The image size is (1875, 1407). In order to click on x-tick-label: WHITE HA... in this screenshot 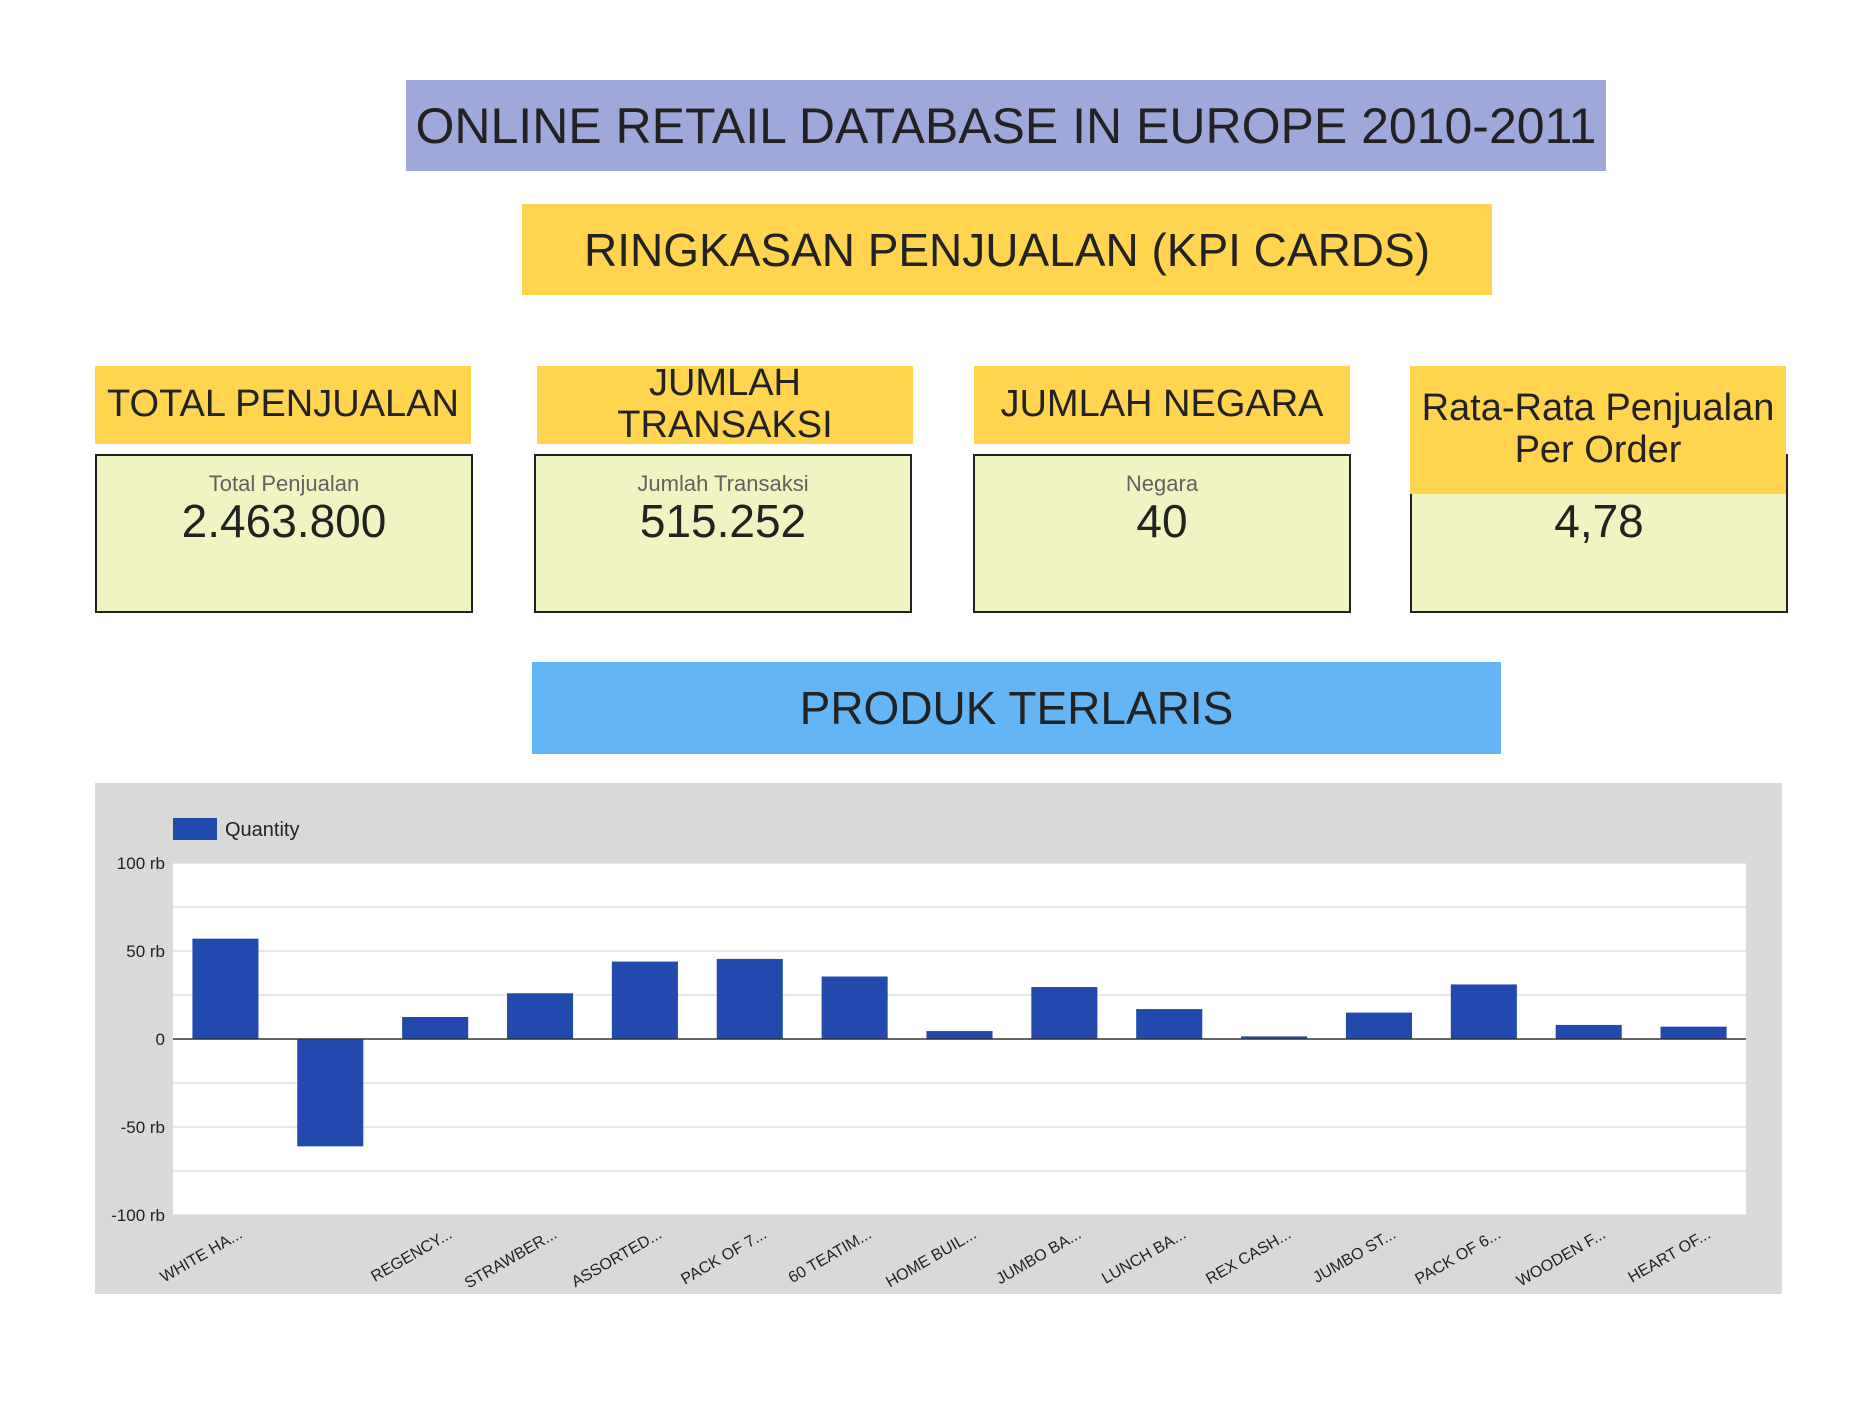, I will do `click(202, 1256)`.